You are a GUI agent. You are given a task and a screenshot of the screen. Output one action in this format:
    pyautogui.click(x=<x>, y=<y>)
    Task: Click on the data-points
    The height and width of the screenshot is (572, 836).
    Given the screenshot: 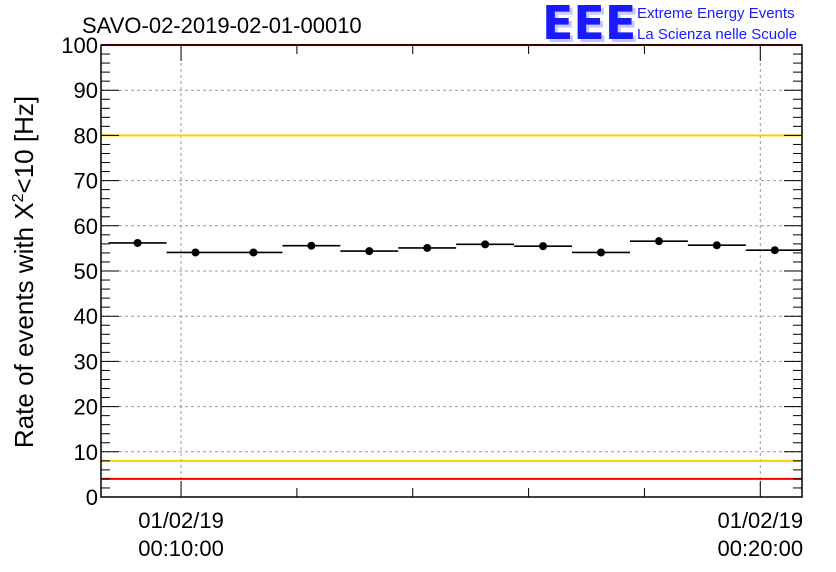 What is the action you would take?
    pyautogui.click(x=455, y=247)
    